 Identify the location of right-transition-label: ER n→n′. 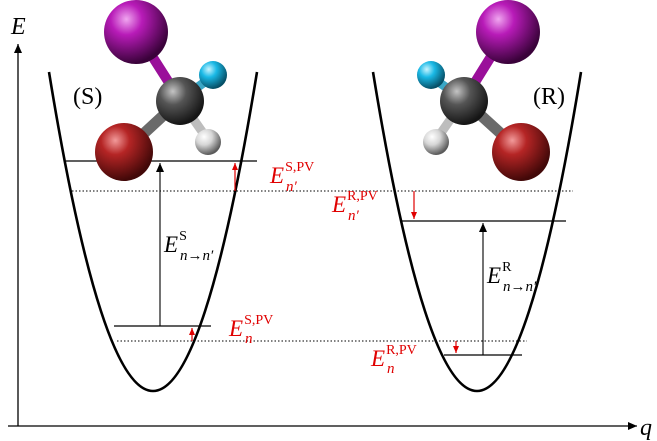
(511, 277).